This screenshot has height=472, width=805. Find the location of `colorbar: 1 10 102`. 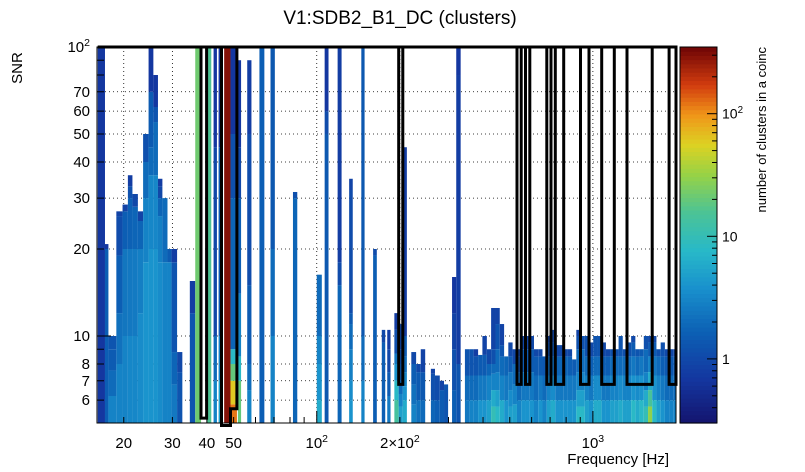

colorbar: 1 10 102 is located at coordinates (711, 235).